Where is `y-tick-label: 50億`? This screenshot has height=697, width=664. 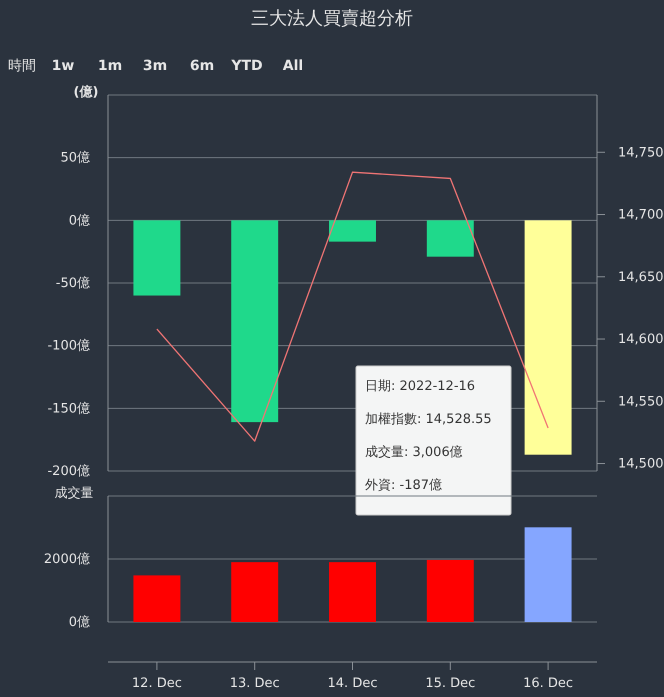
y-tick-label: 50億 is located at coordinates (75, 158).